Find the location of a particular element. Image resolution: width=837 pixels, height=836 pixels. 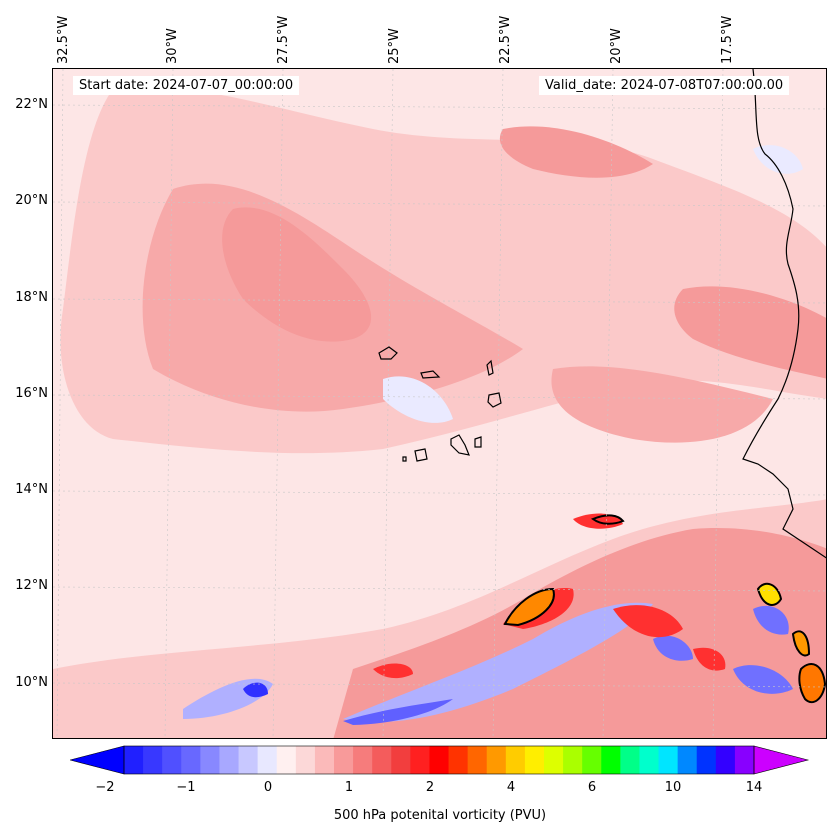

latitude-label: 16°N is located at coordinates (31, 393).